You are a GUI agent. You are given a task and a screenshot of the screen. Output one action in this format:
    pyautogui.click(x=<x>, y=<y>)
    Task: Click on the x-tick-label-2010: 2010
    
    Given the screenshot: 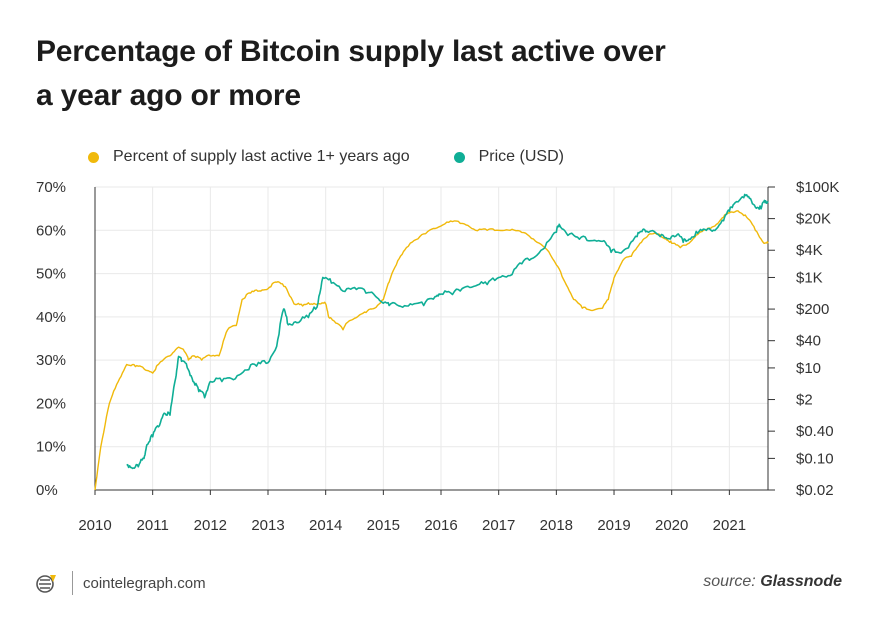 What is the action you would take?
    pyautogui.click(x=94, y=525)
    